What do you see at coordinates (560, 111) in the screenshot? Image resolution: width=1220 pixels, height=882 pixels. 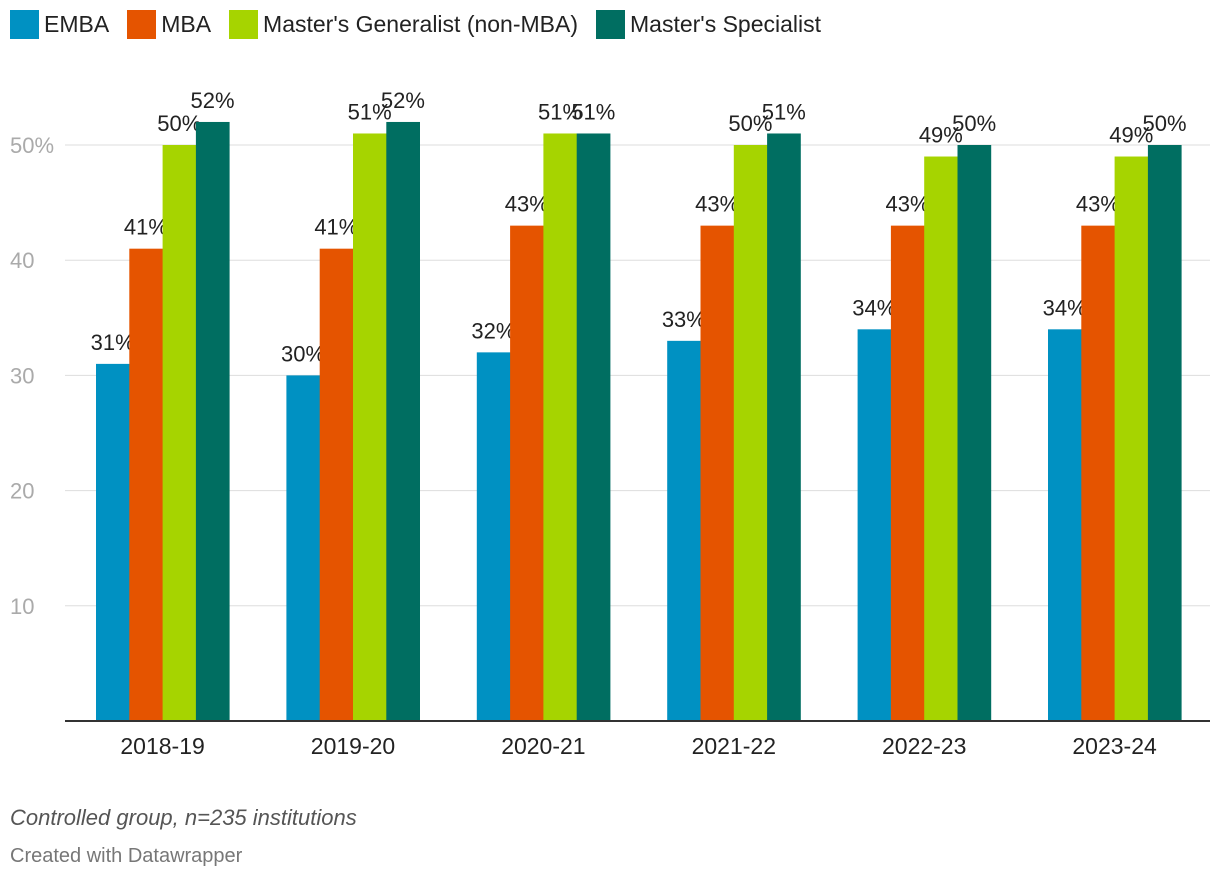 I see `data-label-2020-21-2: 51%` at bounding box center [560, 111].